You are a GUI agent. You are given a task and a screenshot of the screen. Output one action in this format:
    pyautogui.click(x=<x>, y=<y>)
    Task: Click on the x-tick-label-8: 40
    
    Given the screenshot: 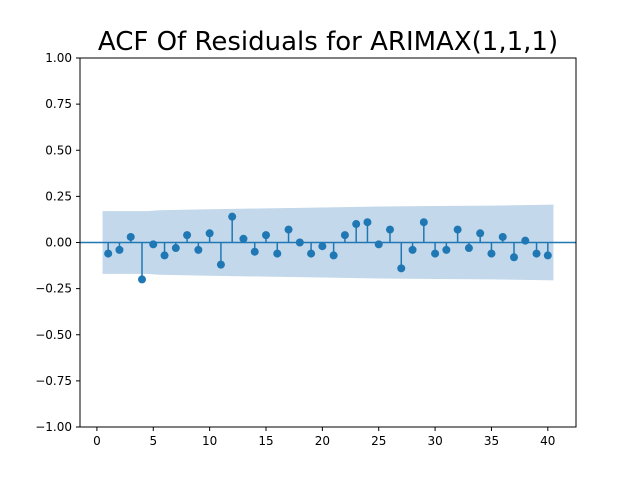 What is the action you would take?
    pyautogui.click(x=547, y=441)
    